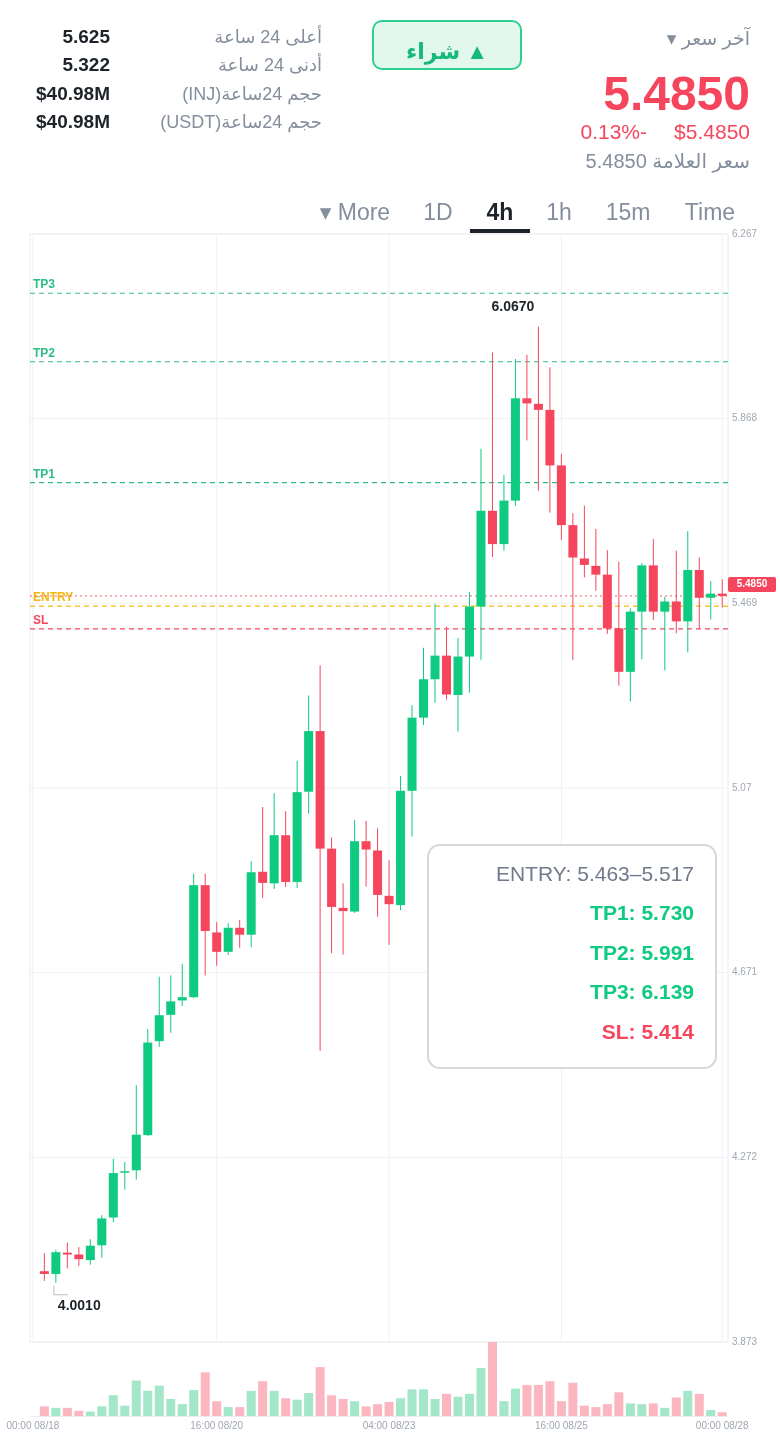 This screenshot has width=780, height=1434. What do you see at coordinates (268, 35) in the screenshot?
I see `text: أعلى 24 ساعة` at bounding box center [268, 35].